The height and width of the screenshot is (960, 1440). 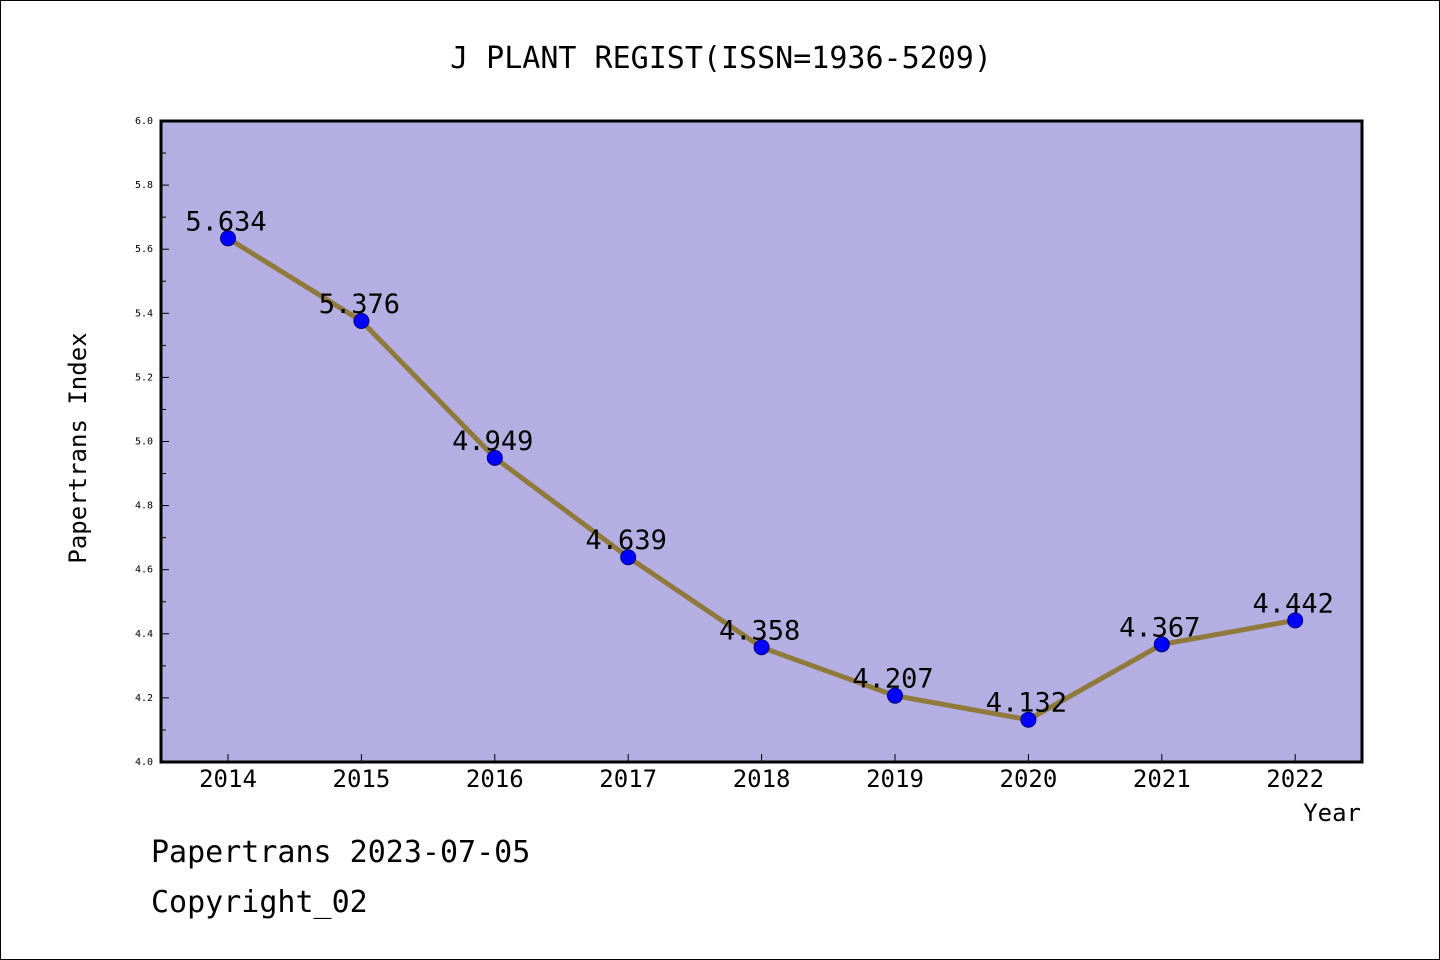 I want to click on y-axis-label: Papertrans Index, so click(x=78, y=447).